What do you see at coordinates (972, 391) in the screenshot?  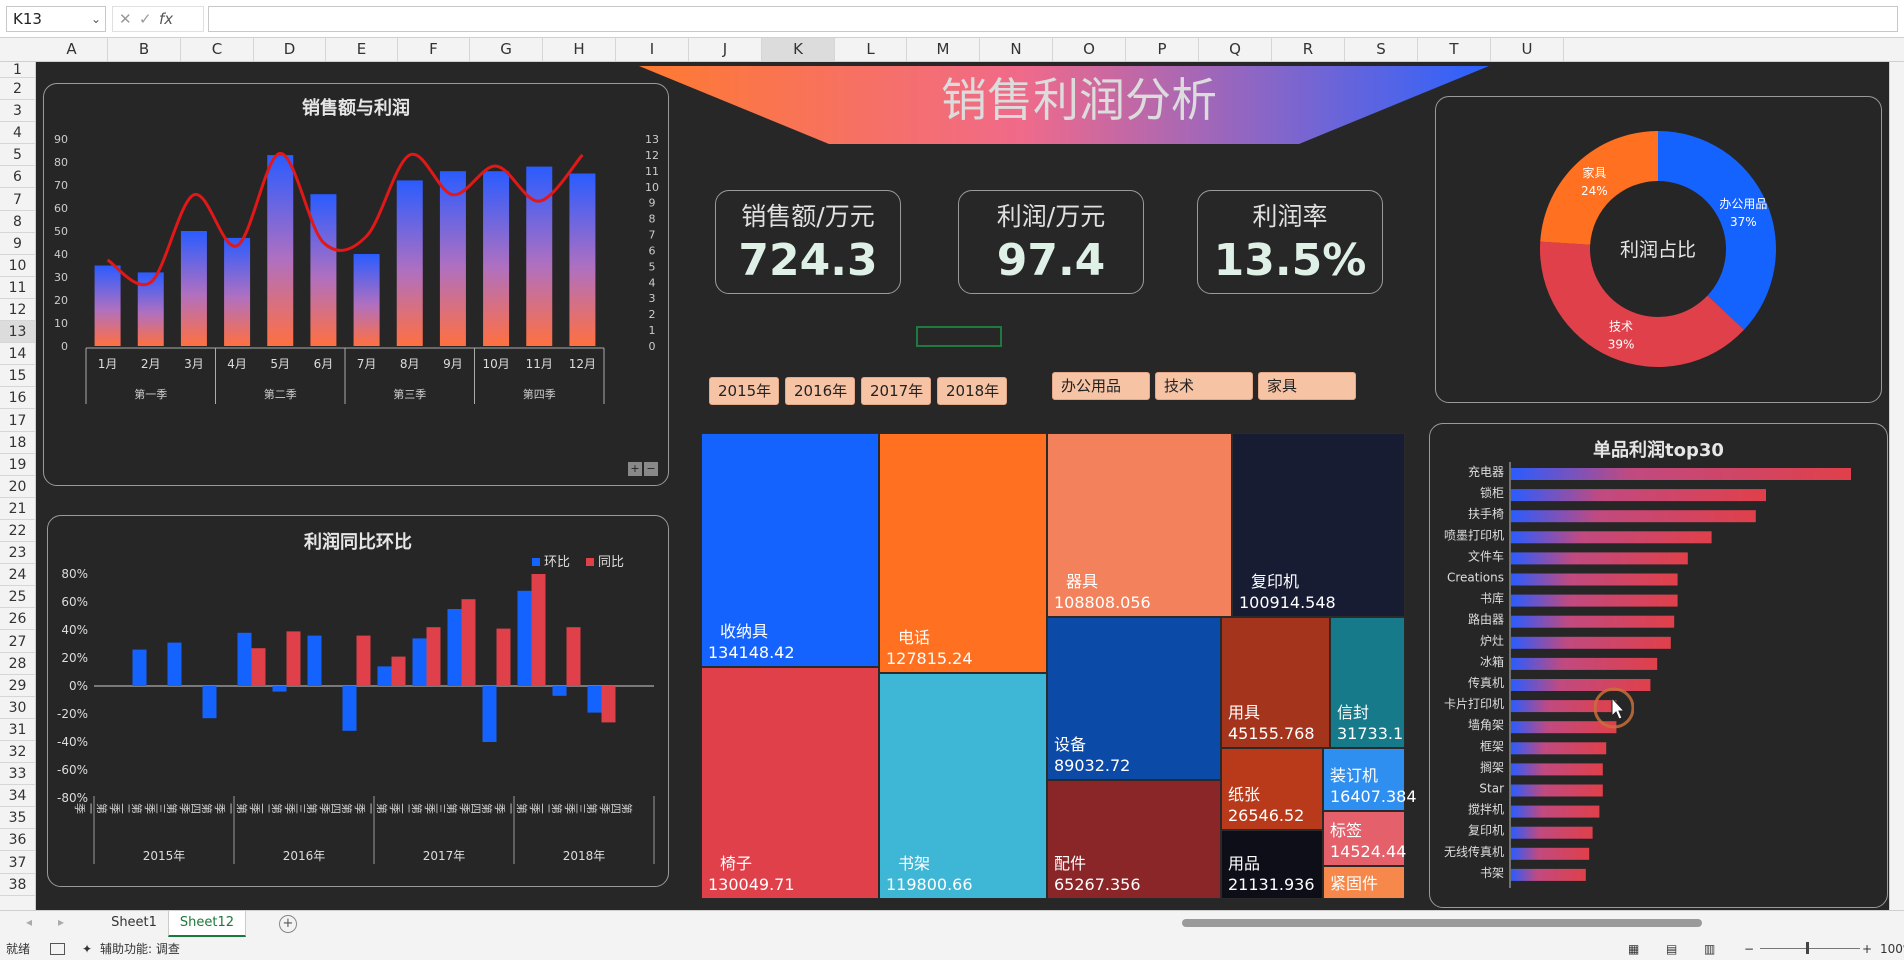 I see `slicer-year-2018: 2018年` at bounding box center [972, 391].